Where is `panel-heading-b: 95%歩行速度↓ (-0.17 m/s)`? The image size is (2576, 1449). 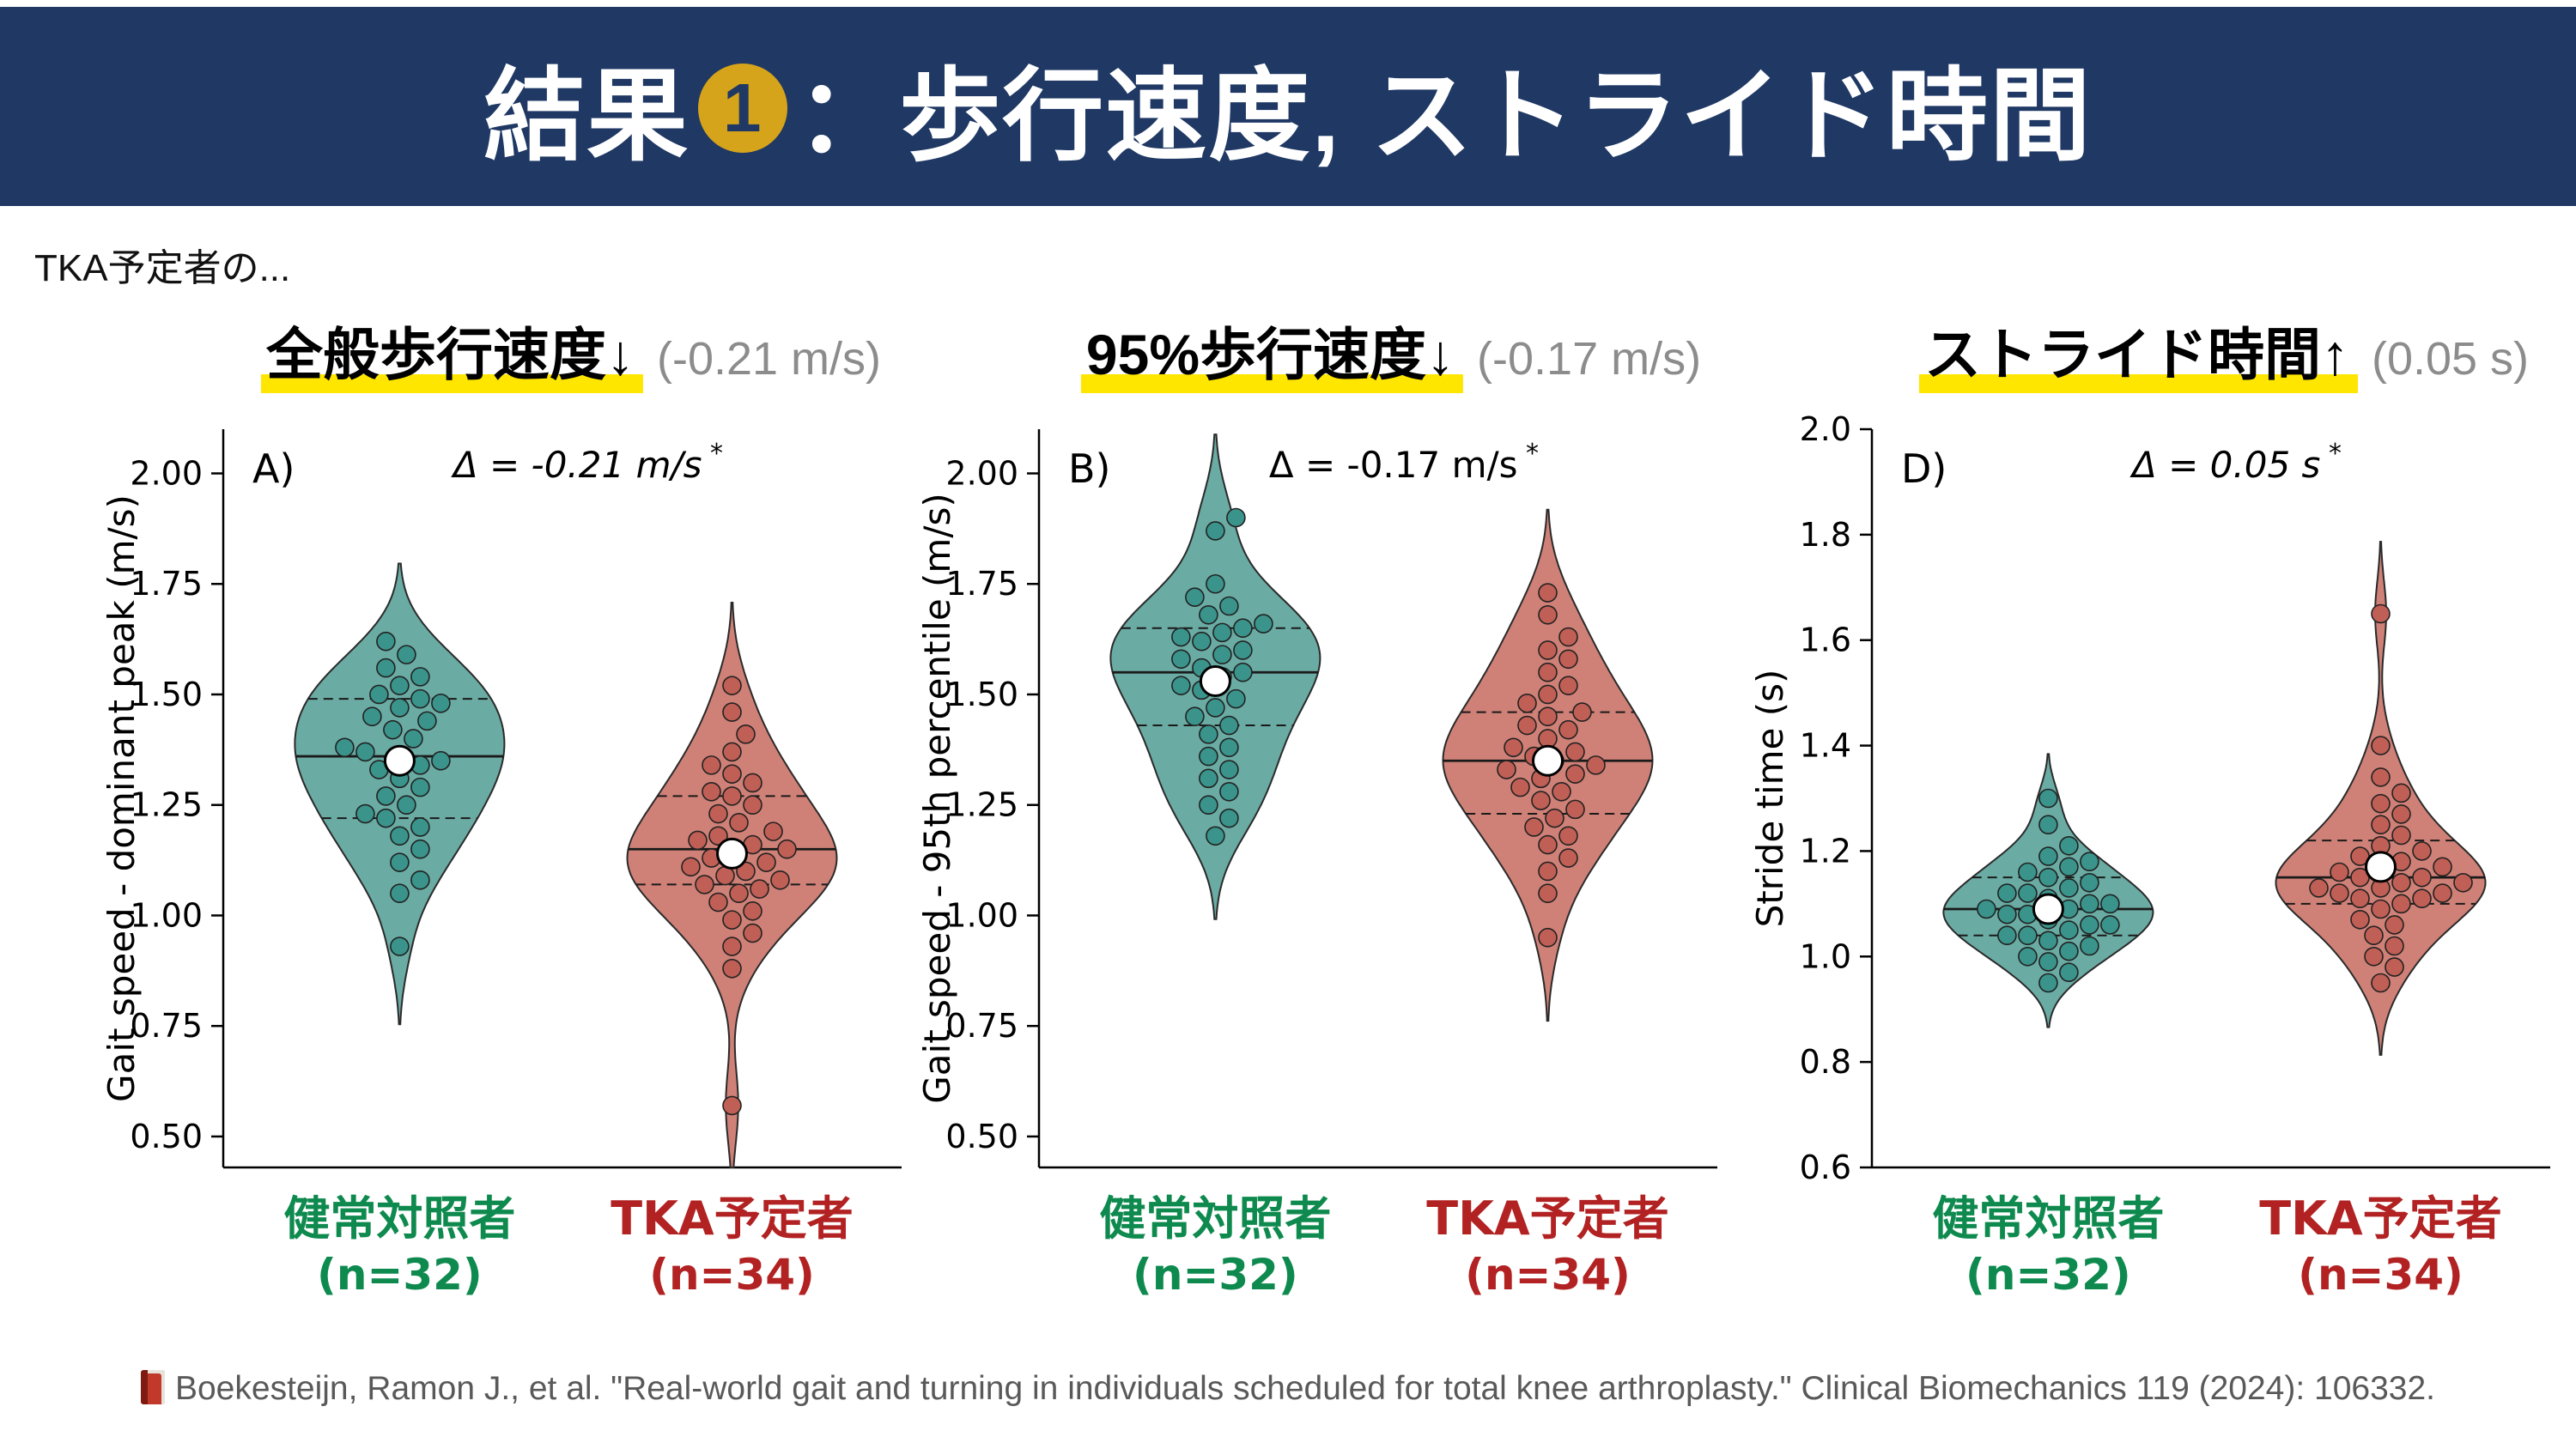
panel-heading-b: 95%歩行速度↓ (-0.17 m/s) is located at coordinates (1391, 351).